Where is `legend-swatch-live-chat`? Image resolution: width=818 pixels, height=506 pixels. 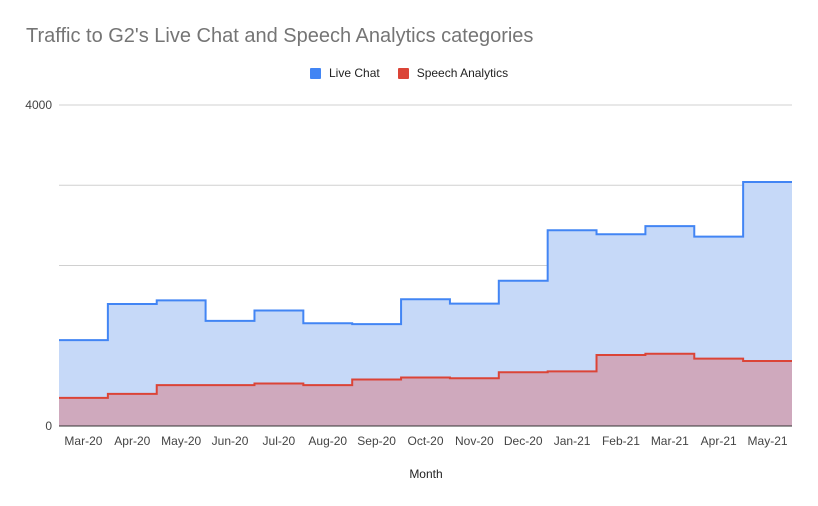
legend-swatch-live-chat is located at coordinates (315, 73).